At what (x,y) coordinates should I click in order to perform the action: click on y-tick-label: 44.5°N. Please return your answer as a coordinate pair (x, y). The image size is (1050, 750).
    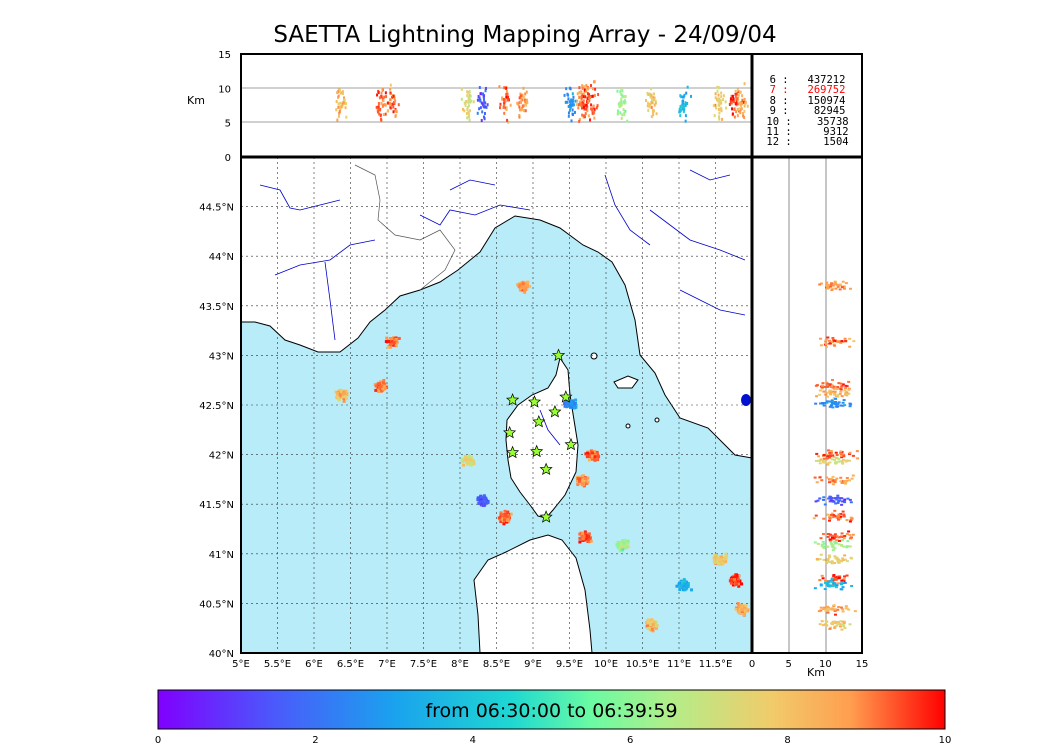
    Looking at the image, I should click on (216, 208).